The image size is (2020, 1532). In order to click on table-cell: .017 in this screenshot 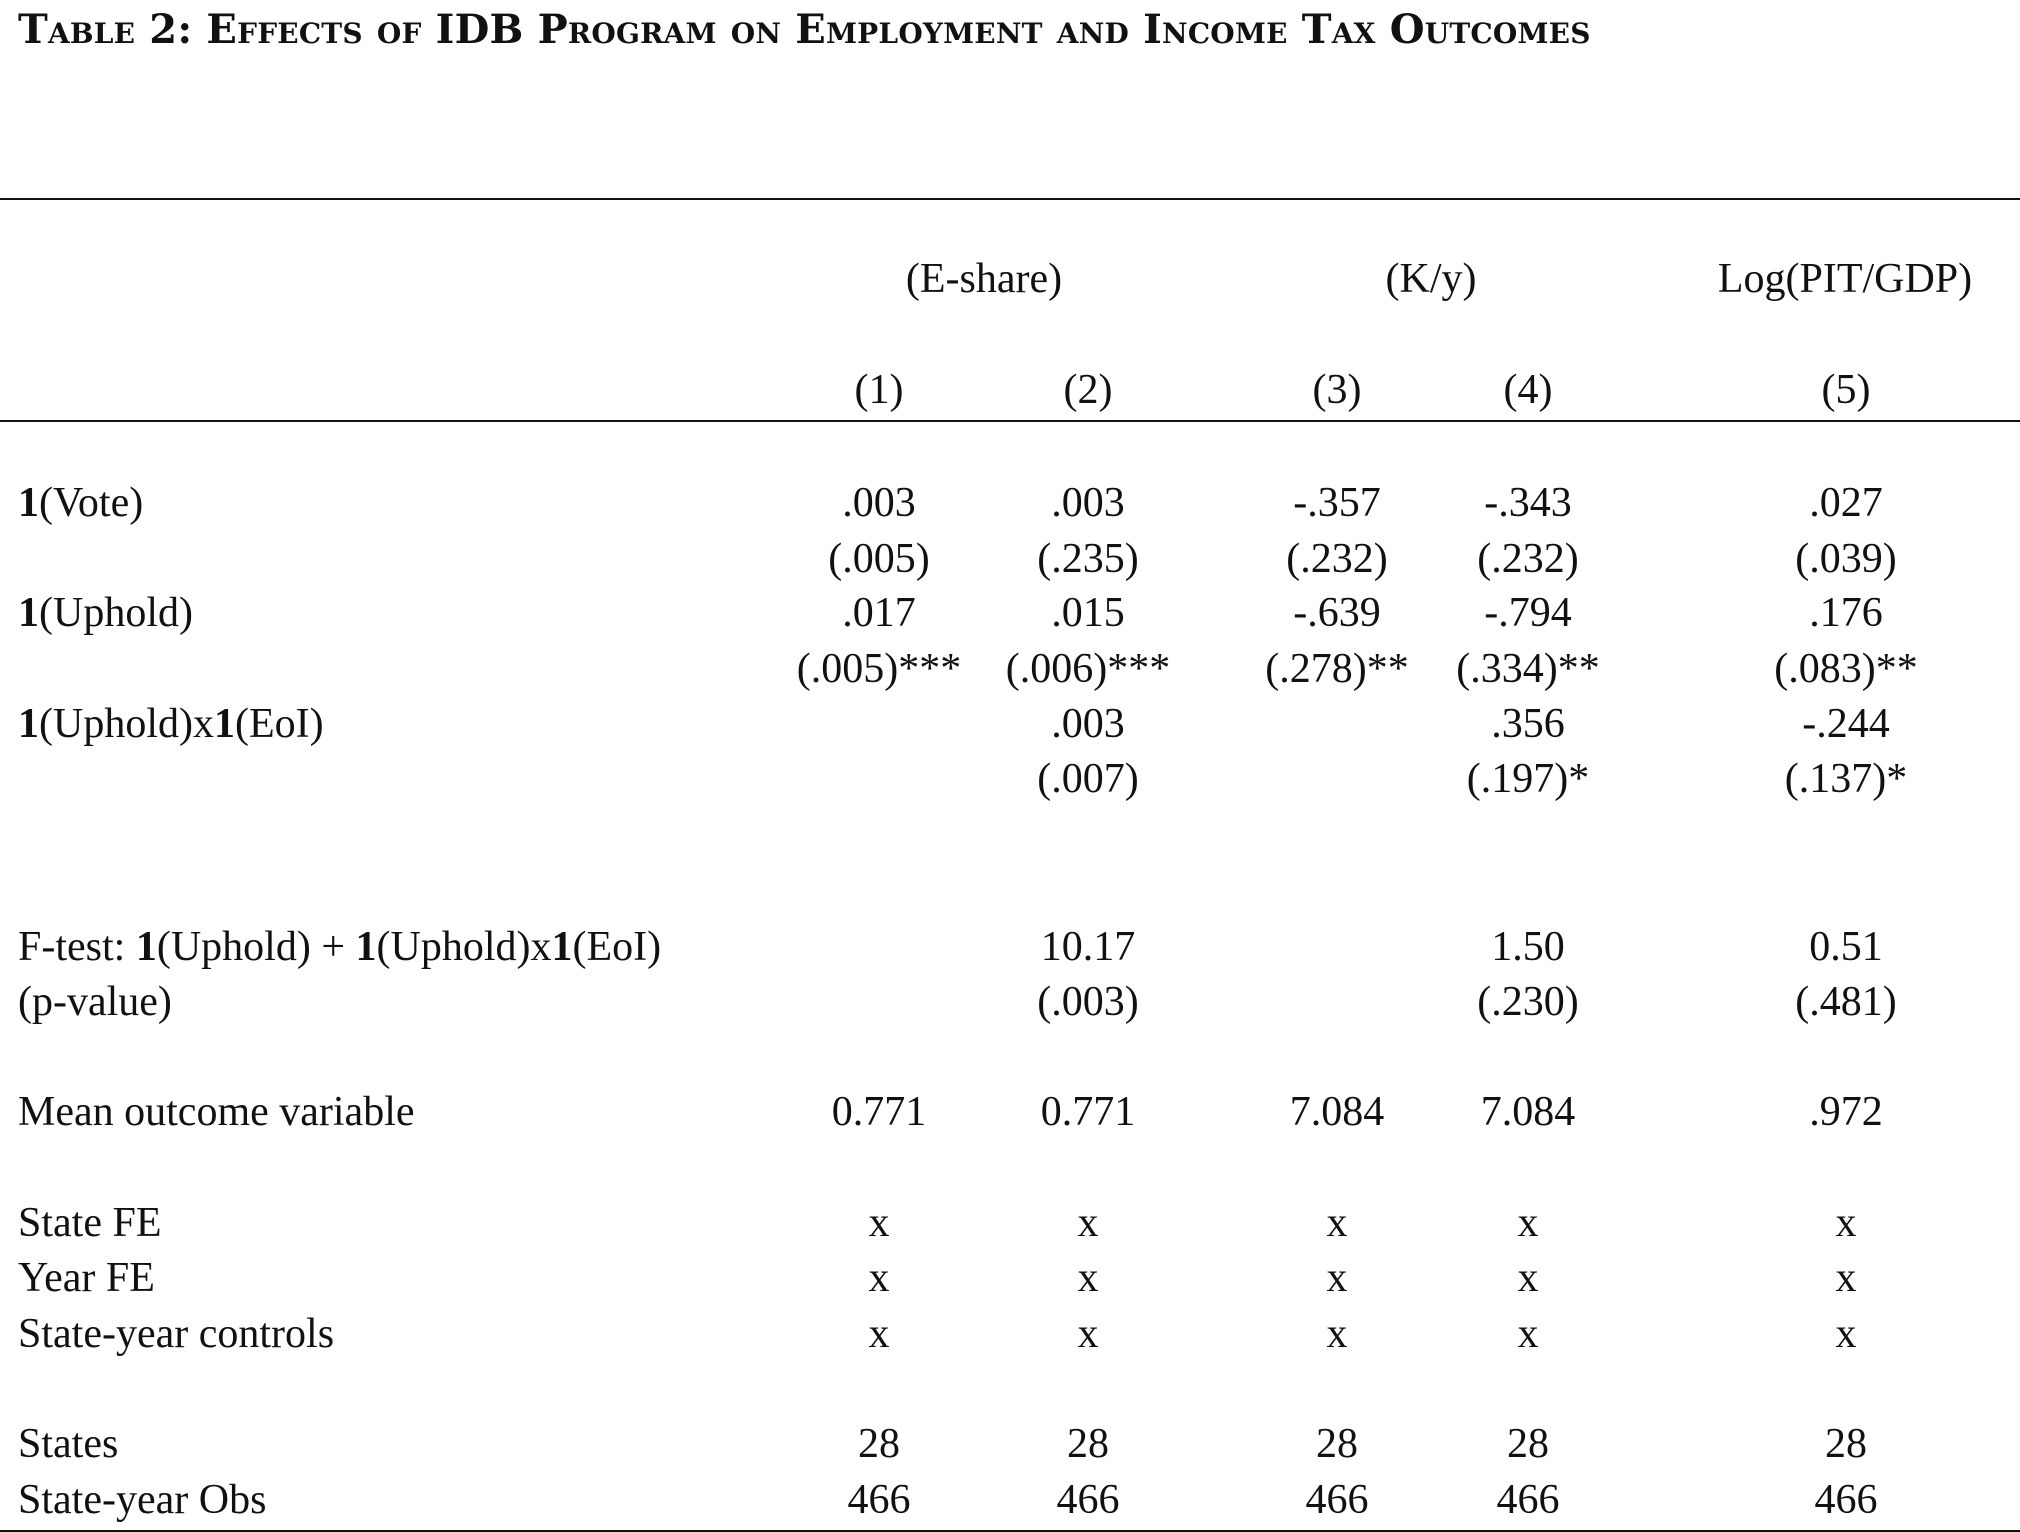, I will do `click(879, 613)`.